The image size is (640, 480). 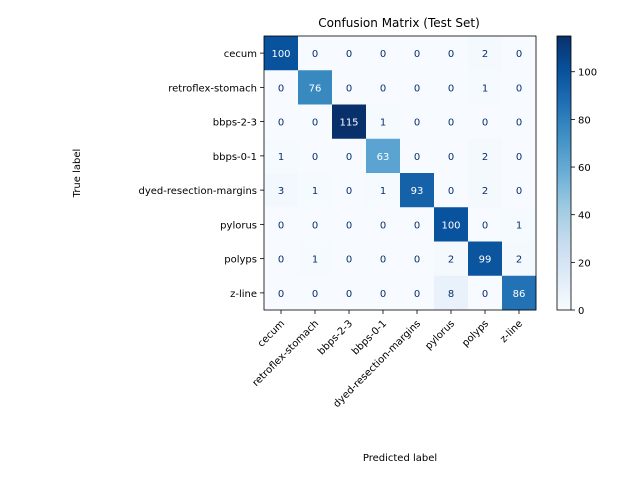 I want to click on y-tick-label: dyed-resection-margins, so click(x=197, y=191).